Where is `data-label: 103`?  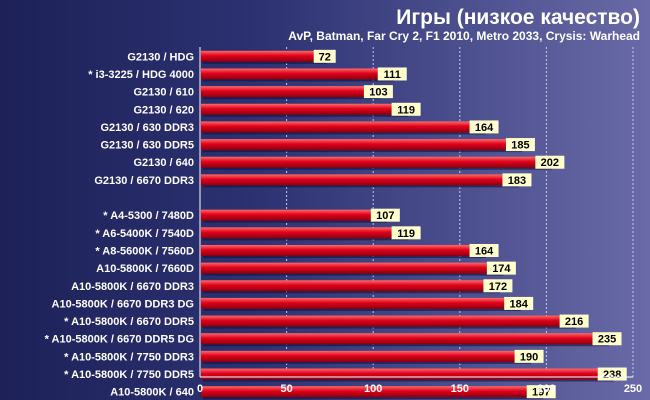 data-label: 103 is located at coordinates (378, 93).